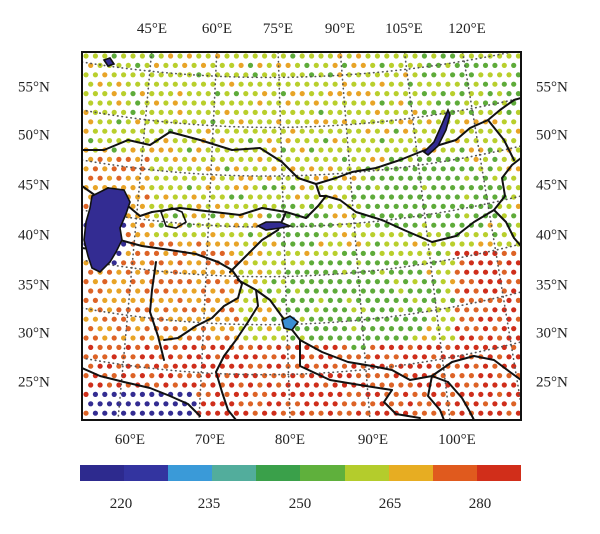  Describe the element at coordinates (152, 29) in the screenshot. I see `lon-label-top-45e: 45°E` at that location.